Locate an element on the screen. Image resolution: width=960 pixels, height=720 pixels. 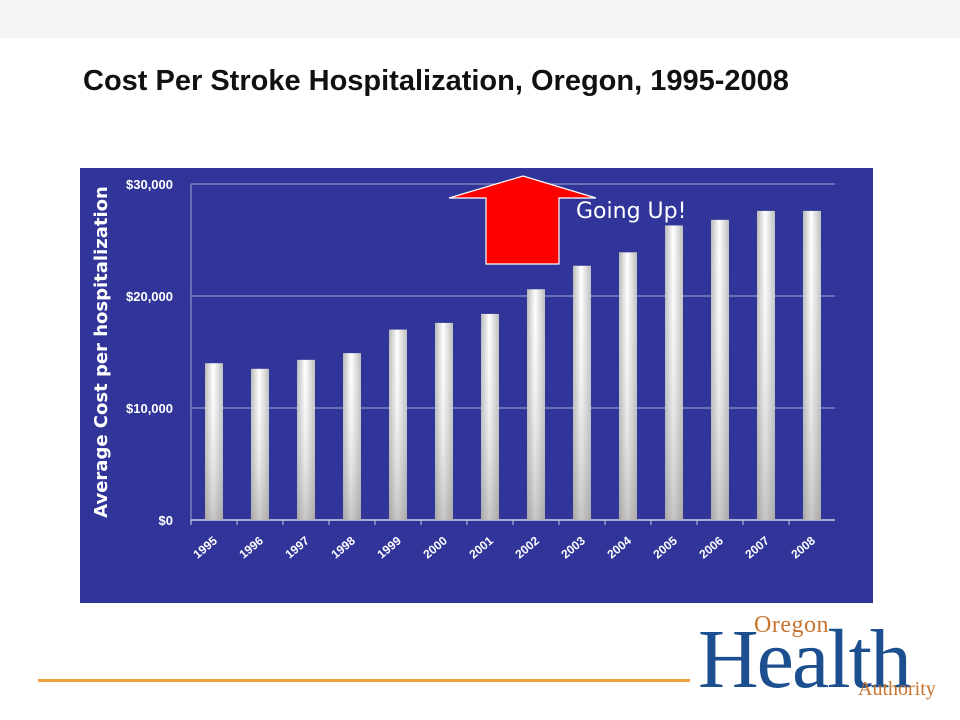
oregon-health-authority-logo: Oregon Health Authority is located at coordinates (823, 660).